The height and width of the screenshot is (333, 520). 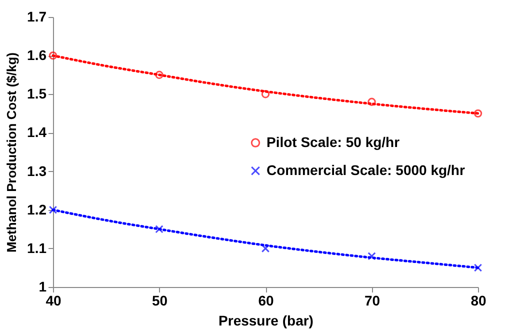 I want to click on y-tick-label: 1.7, so click(x=37, y=16).